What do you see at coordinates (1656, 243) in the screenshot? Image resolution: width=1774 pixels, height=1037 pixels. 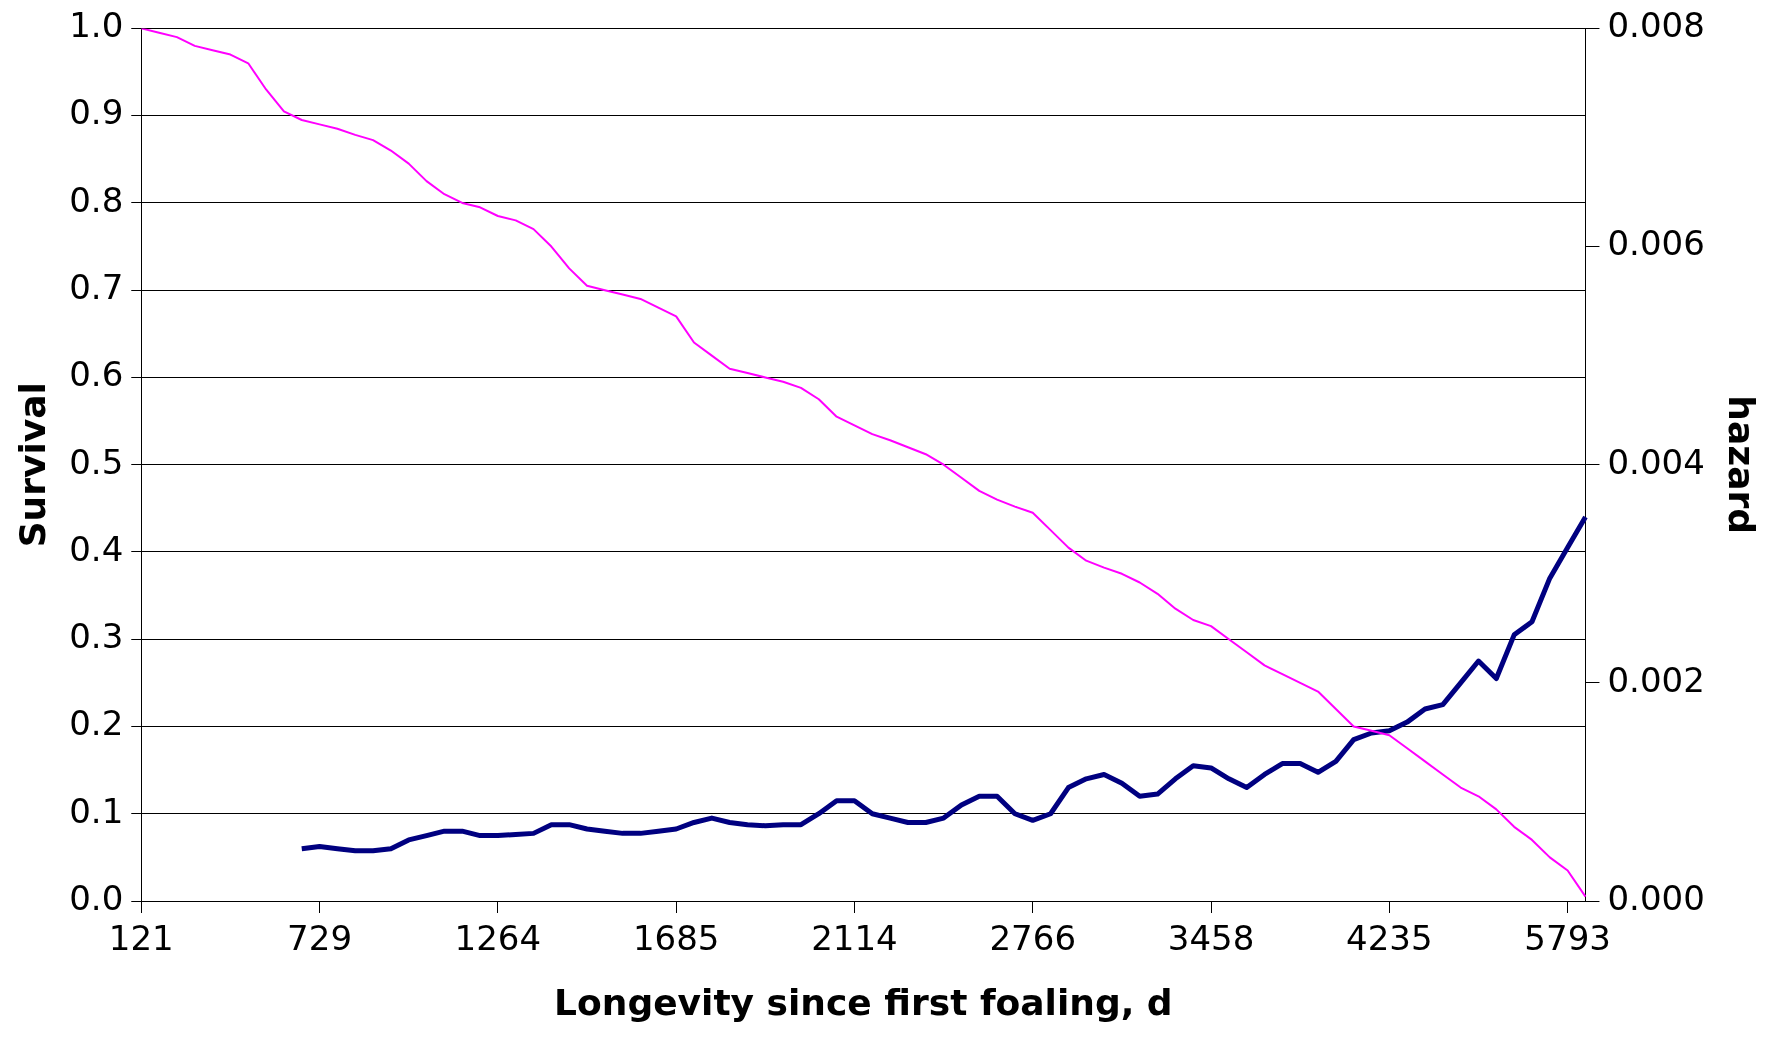 I see `y2-tick-label: 0.006` at bounding box center [1656, 243].